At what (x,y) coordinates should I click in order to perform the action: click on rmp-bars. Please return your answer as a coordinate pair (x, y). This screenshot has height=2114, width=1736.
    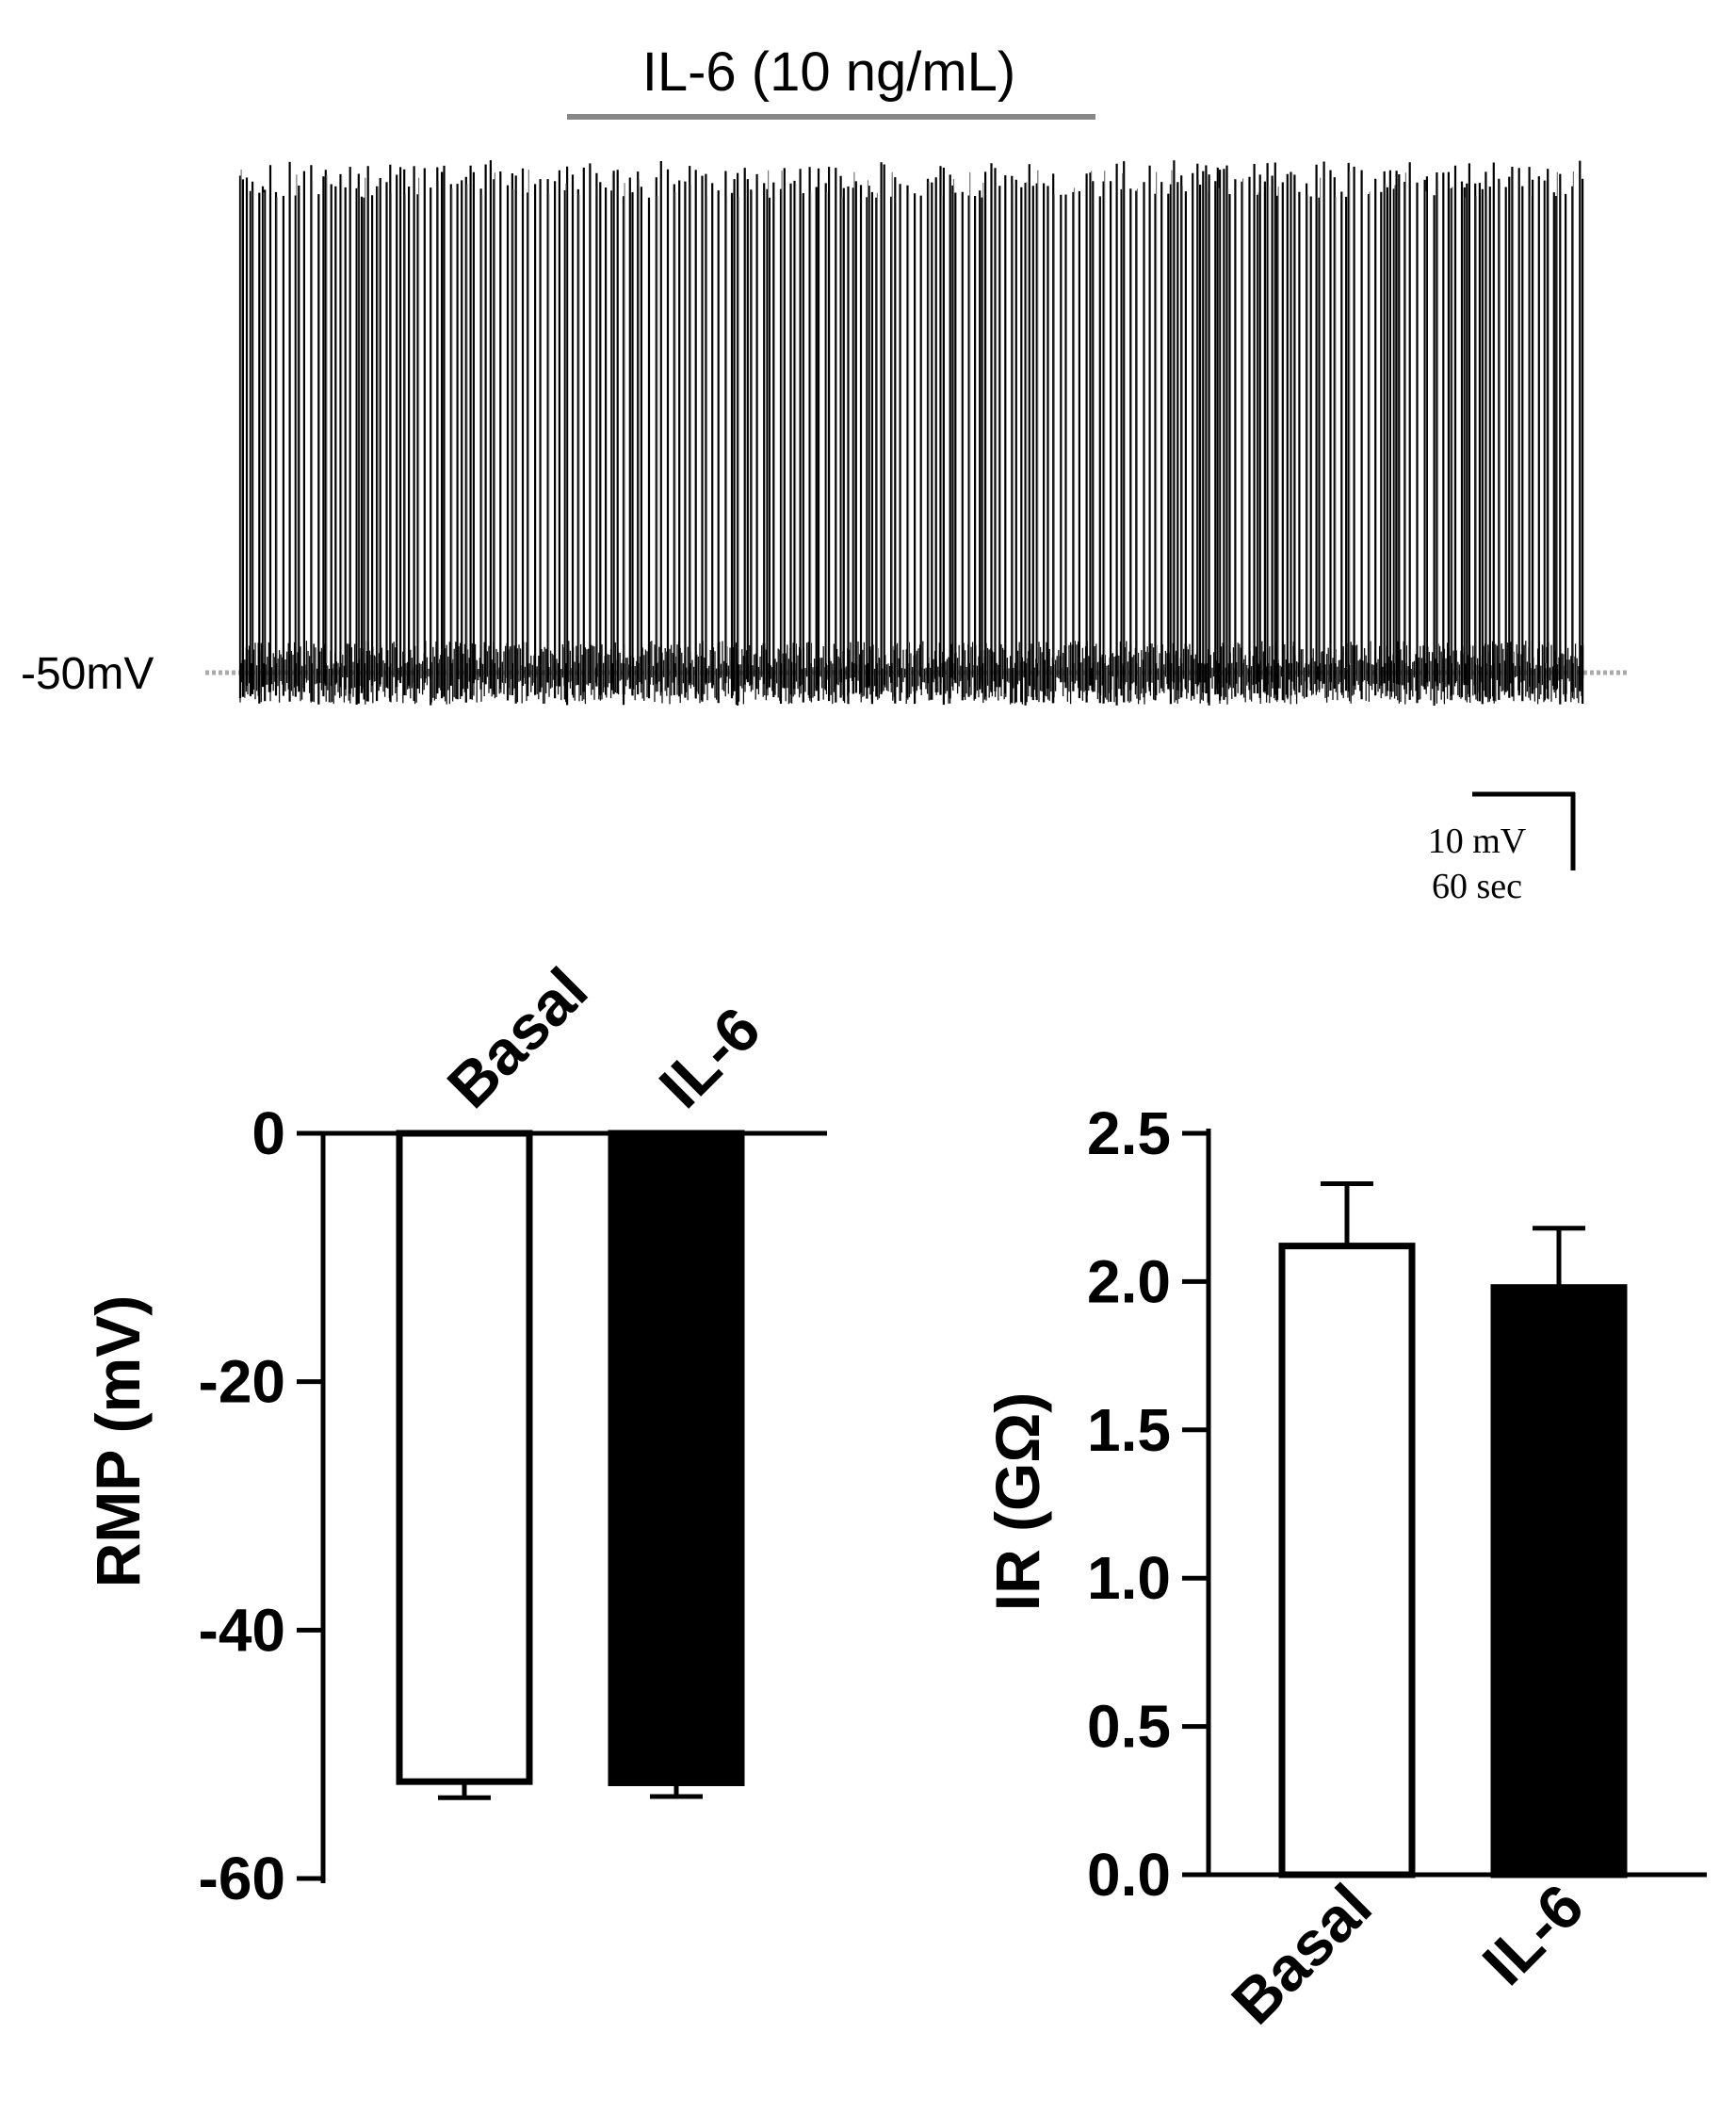
    Looking at the image, I should click on (570, 1465).